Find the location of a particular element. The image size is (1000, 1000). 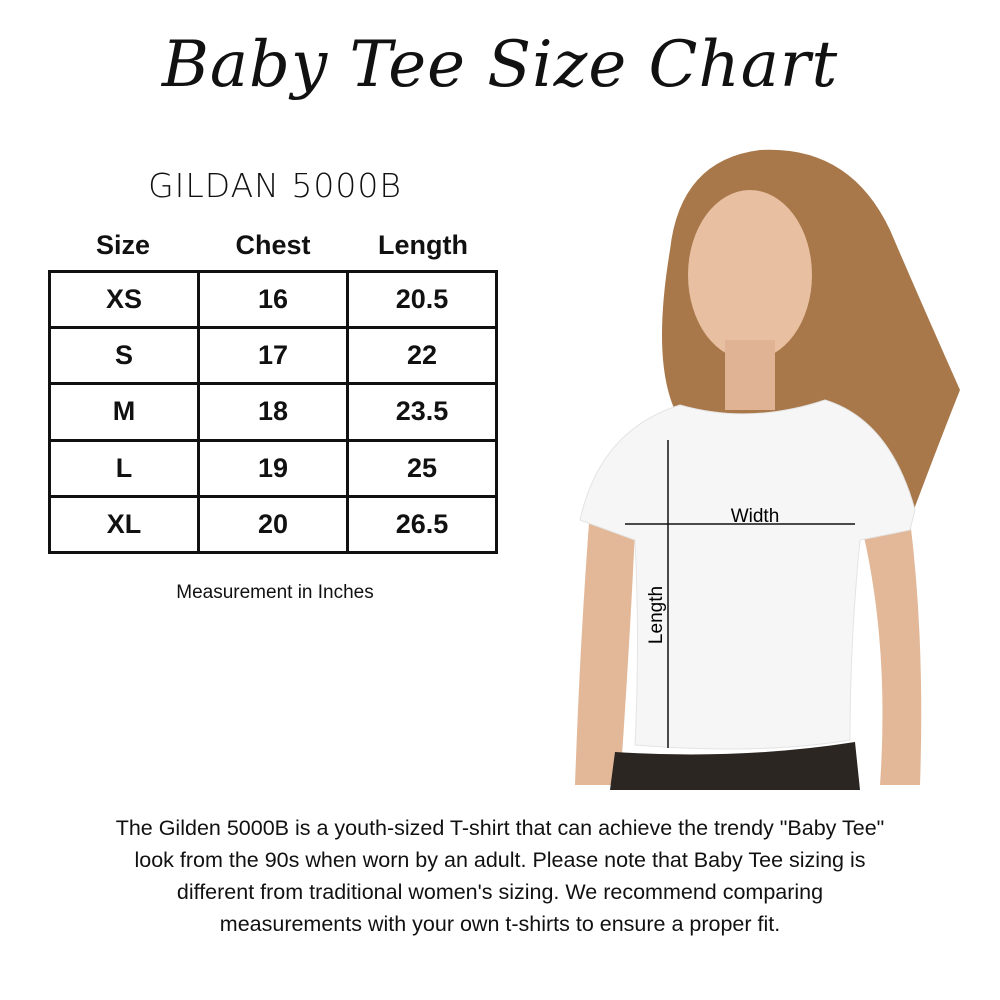

cell-length: 23.5 is located at coordinates (422, 412).